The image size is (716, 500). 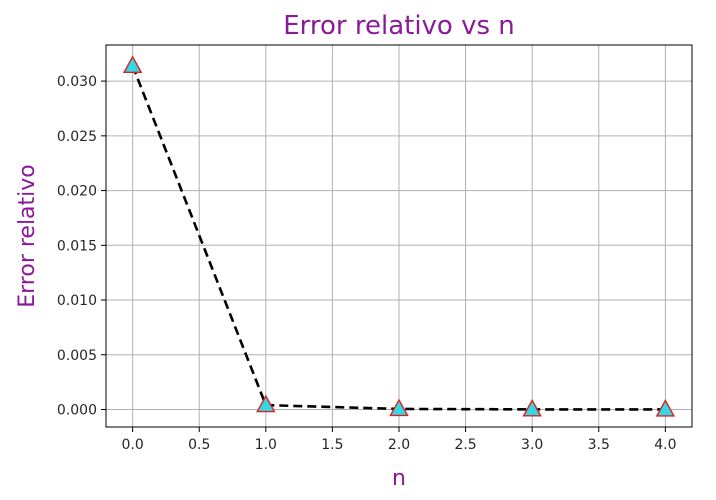 What do you see at coordinates (532, 445) in the screenshot?
I see `x-tick-label: 3.0` at bounding box center [532, 445].